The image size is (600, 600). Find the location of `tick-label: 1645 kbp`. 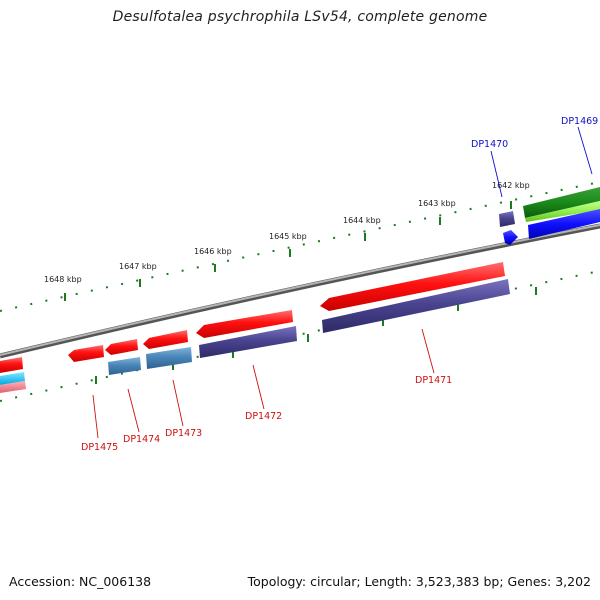

tick-label: 1645 kbp is located at coordinates (288, 236).